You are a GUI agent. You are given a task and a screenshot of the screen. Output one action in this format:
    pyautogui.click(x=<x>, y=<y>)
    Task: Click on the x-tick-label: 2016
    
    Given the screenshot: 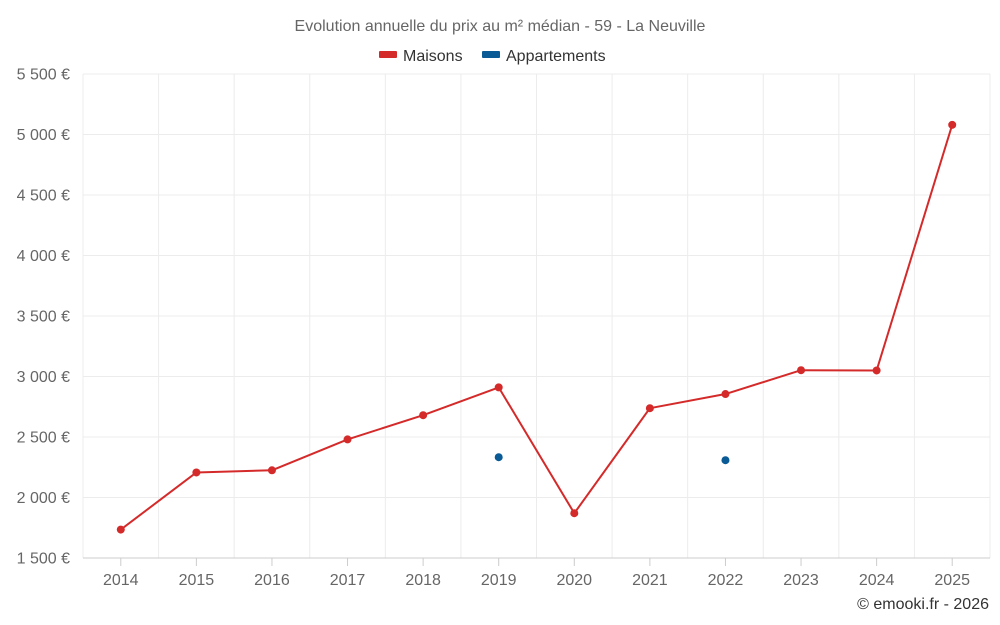 What is the action you would take?
    pyautogui.click(x=272, y=580)
    